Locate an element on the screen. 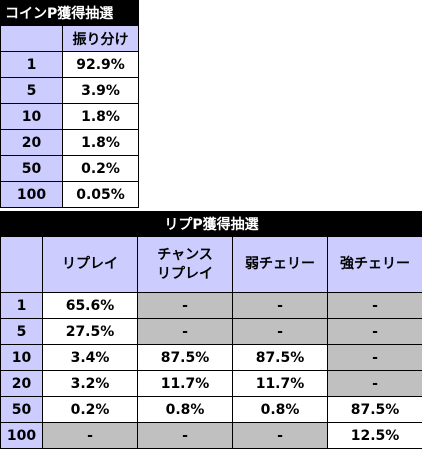 The height and width of the screenshot is (449, 422). coin-table-corner is located at coordinates (32, 39).